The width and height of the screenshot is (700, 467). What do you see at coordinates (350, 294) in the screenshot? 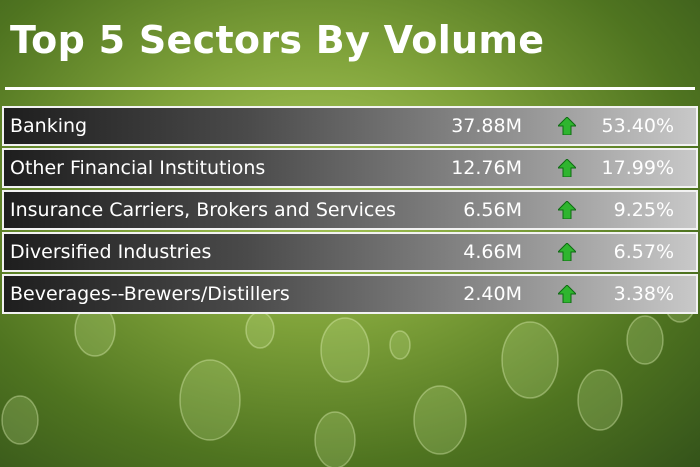
I see `sector-row: Beverages--Brewers/Distillers 2.40M 3.38%` at bounding box center [350, 294].